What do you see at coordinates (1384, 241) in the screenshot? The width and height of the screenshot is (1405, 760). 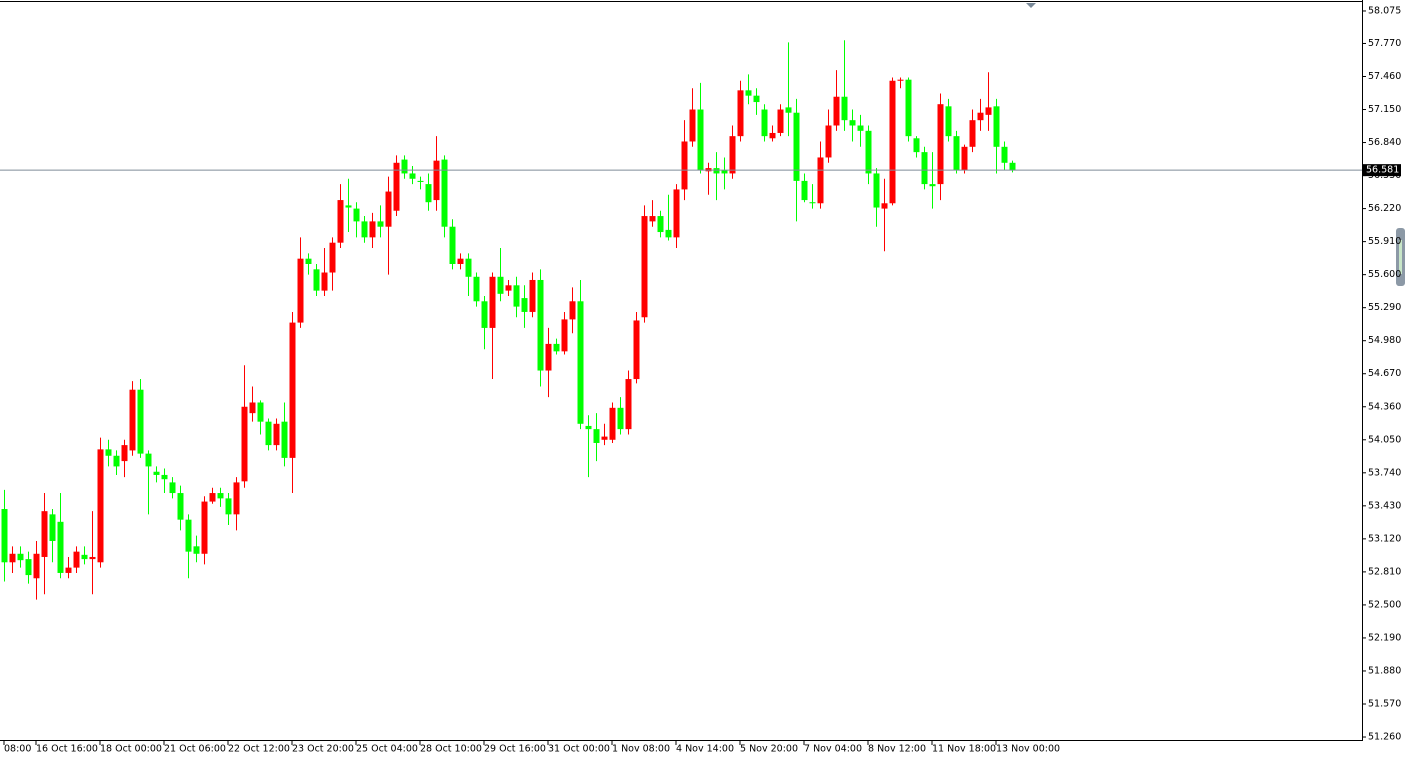 I see `y-tick-label: 55.910` at bounding box center [1384, 241].